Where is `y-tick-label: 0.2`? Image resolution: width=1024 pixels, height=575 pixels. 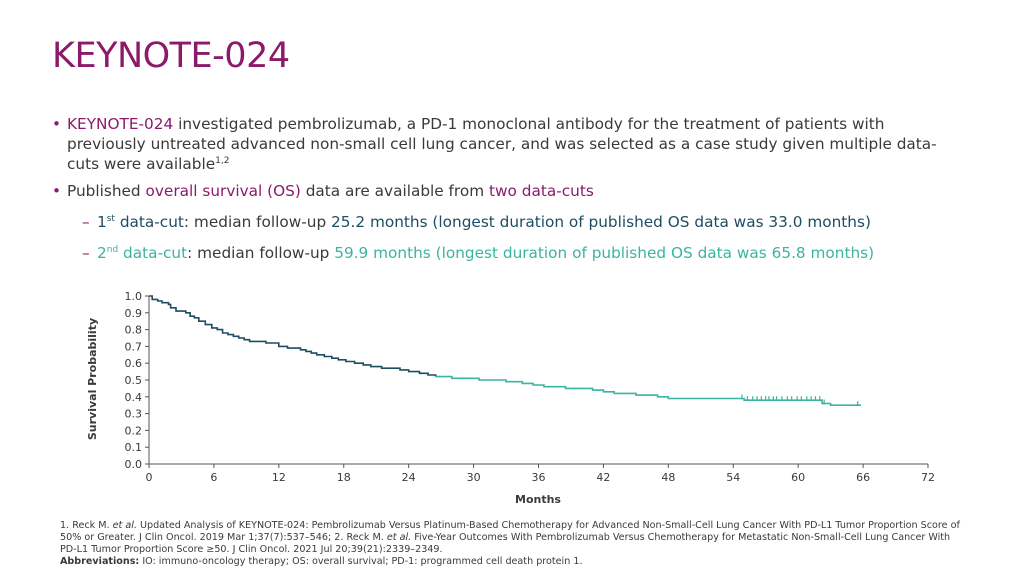 y-tick-label: 0.2 is located at coordinates (134, 430).